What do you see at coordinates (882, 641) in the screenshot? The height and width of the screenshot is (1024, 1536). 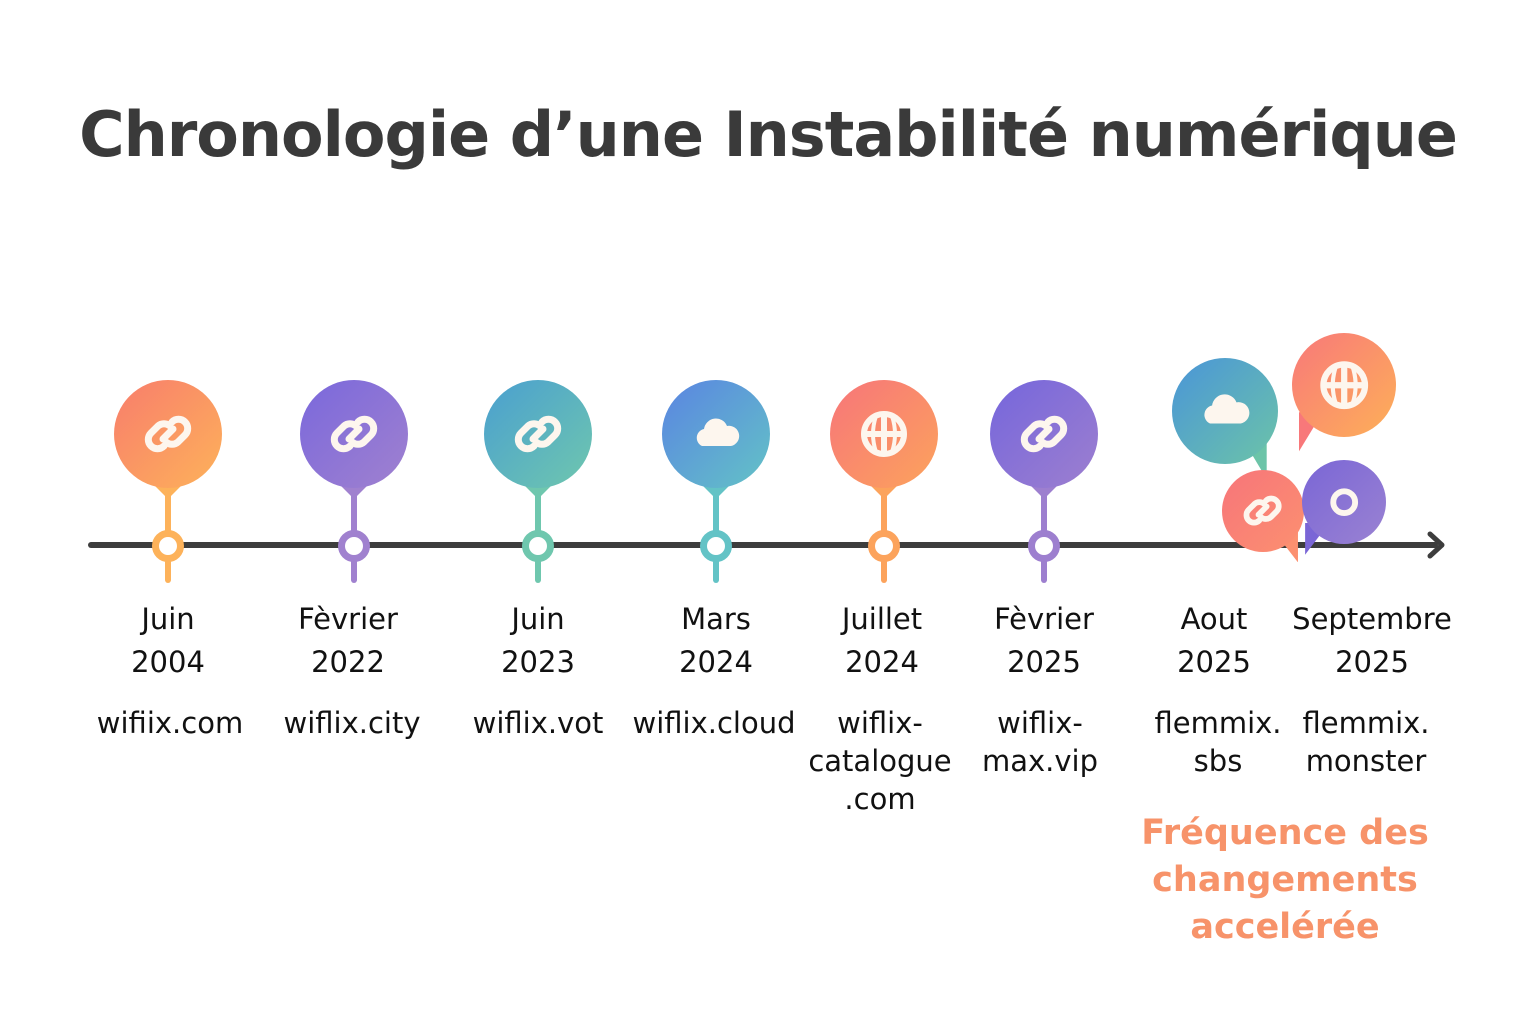 I see `event-date: Juillet 2024` at bounding box center [882, 641].